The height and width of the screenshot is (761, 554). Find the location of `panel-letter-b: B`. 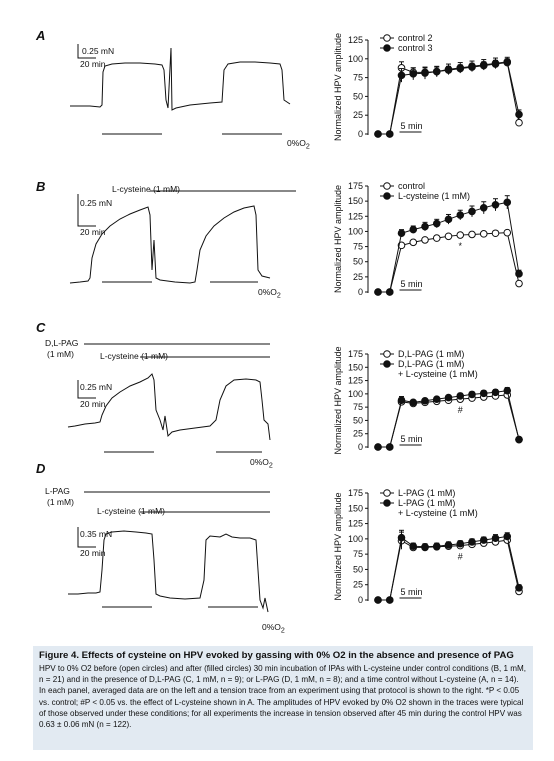

panel-letter-b: B is located at coordinates (41, 186).